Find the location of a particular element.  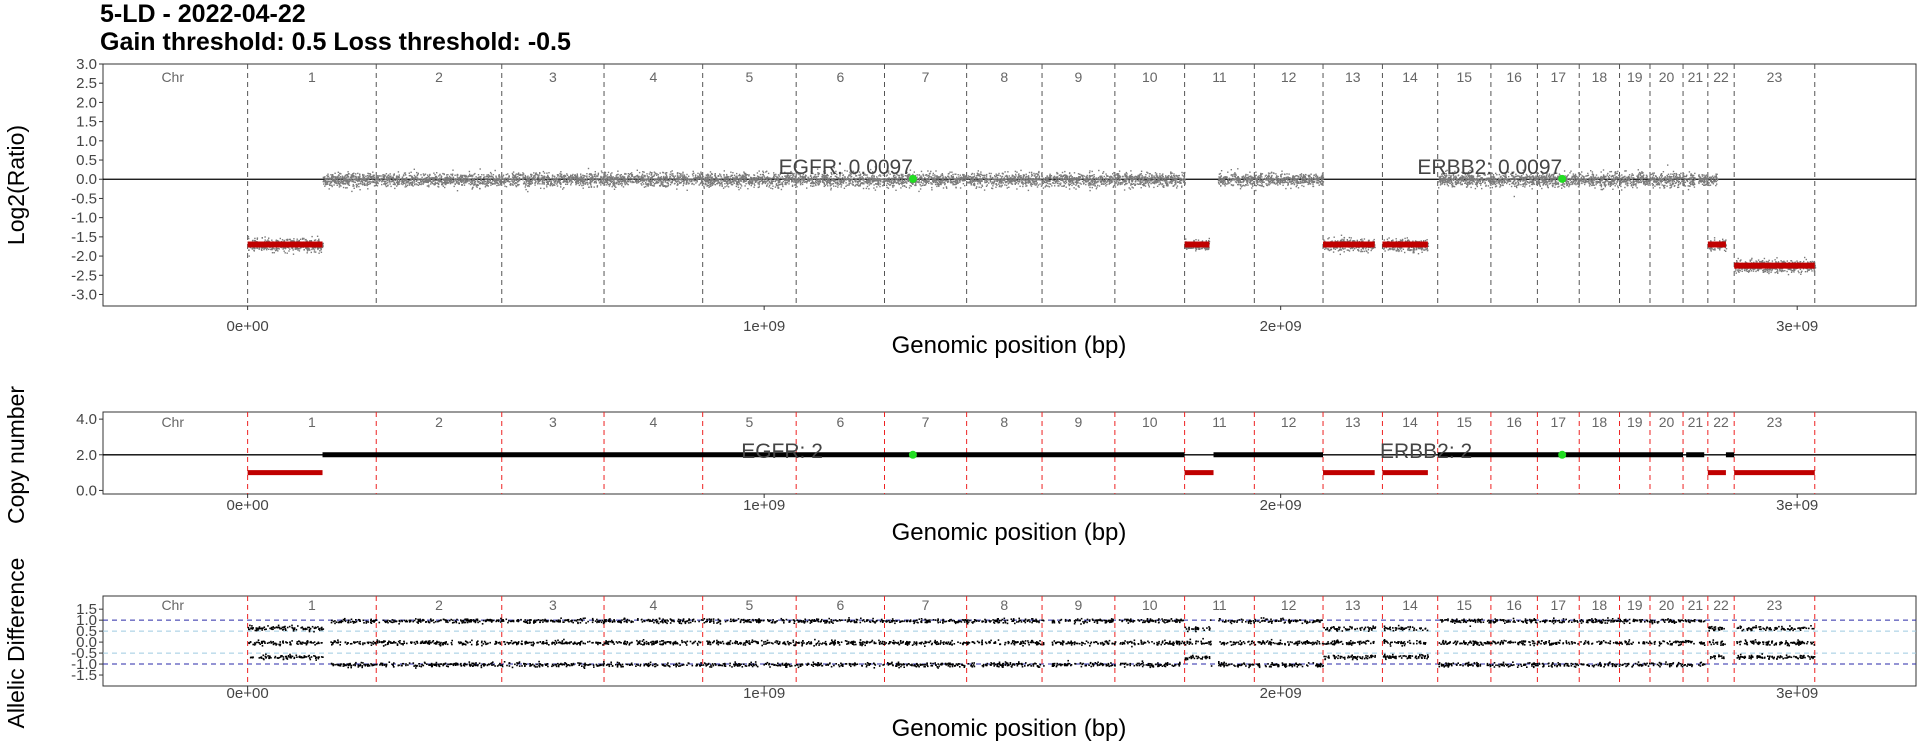

chr-label: 20 is located at coordinates (1667, 77).